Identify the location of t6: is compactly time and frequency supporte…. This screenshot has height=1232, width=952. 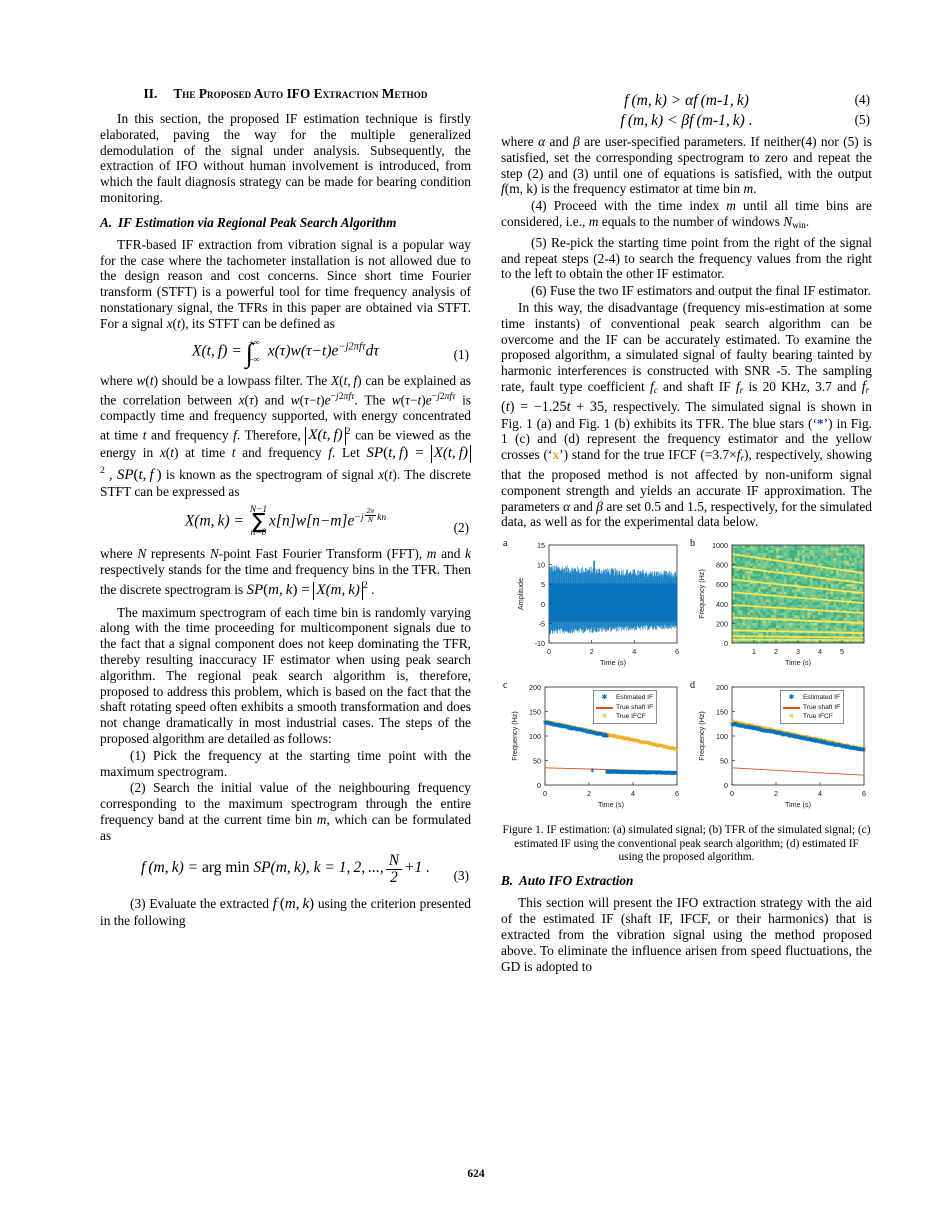
(285, 417).